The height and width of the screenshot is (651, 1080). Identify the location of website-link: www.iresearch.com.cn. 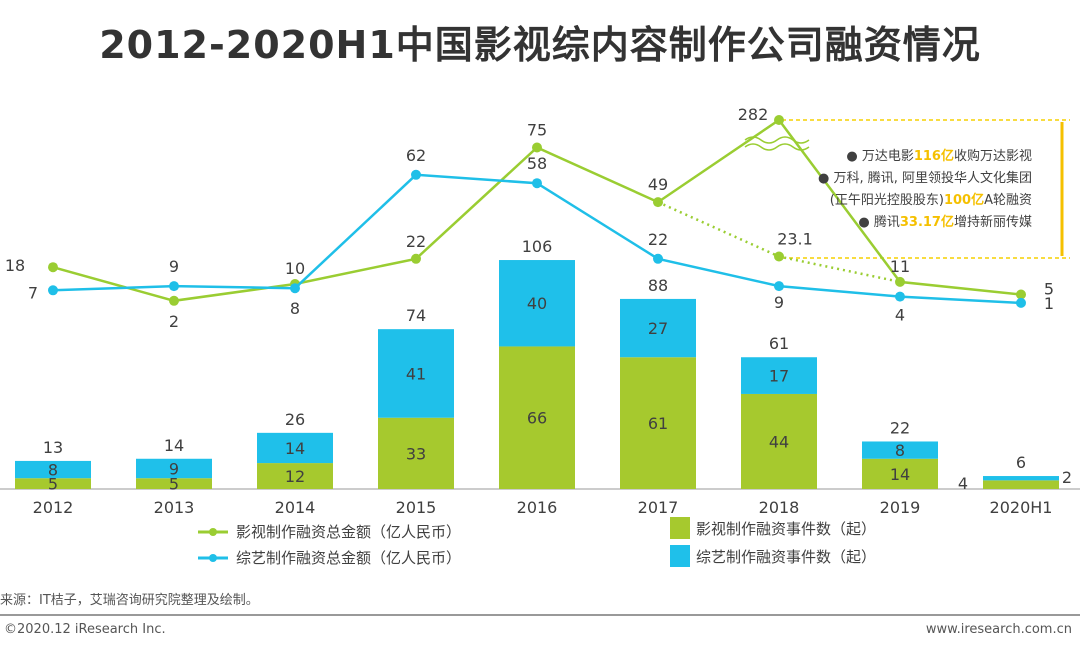
(998, 629).